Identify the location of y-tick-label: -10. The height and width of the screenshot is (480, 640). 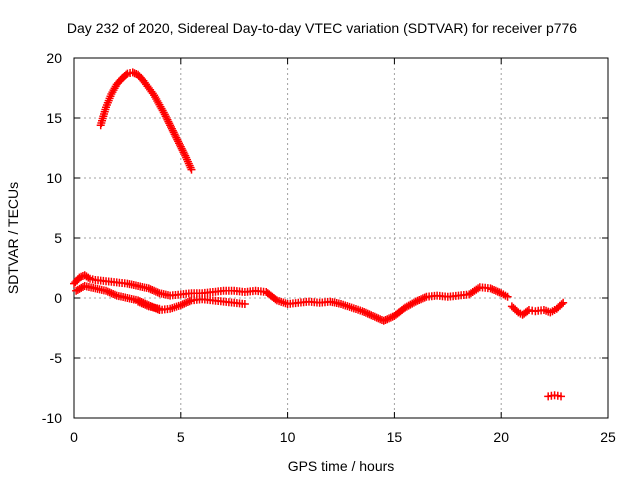
(52, 418).